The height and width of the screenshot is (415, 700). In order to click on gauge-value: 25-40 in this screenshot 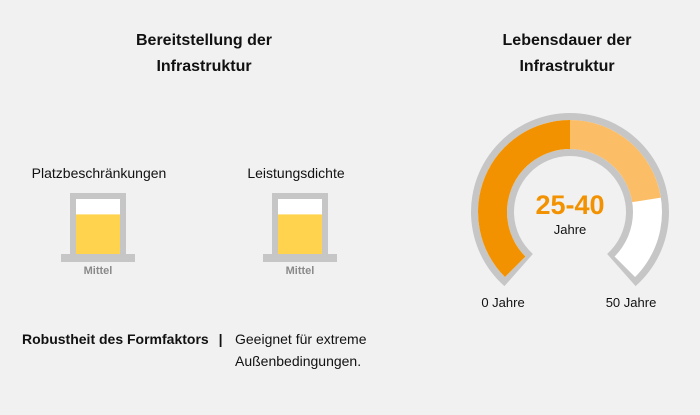, I will do `click(570, 205)`.